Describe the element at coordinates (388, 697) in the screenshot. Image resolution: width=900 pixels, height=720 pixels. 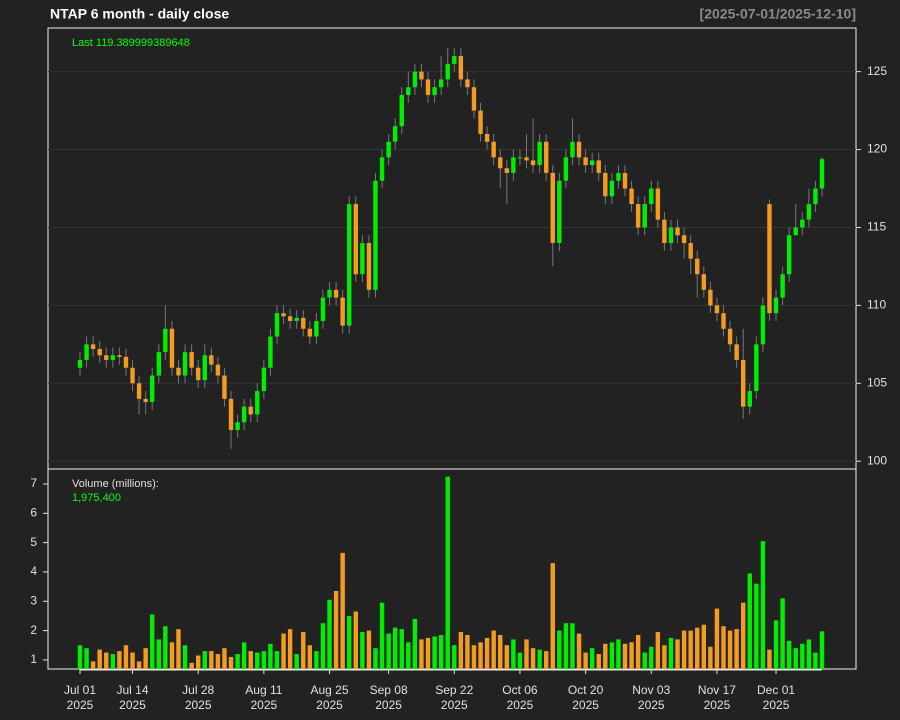
I see `x-tick-label: Sep 08 2025` at that location.